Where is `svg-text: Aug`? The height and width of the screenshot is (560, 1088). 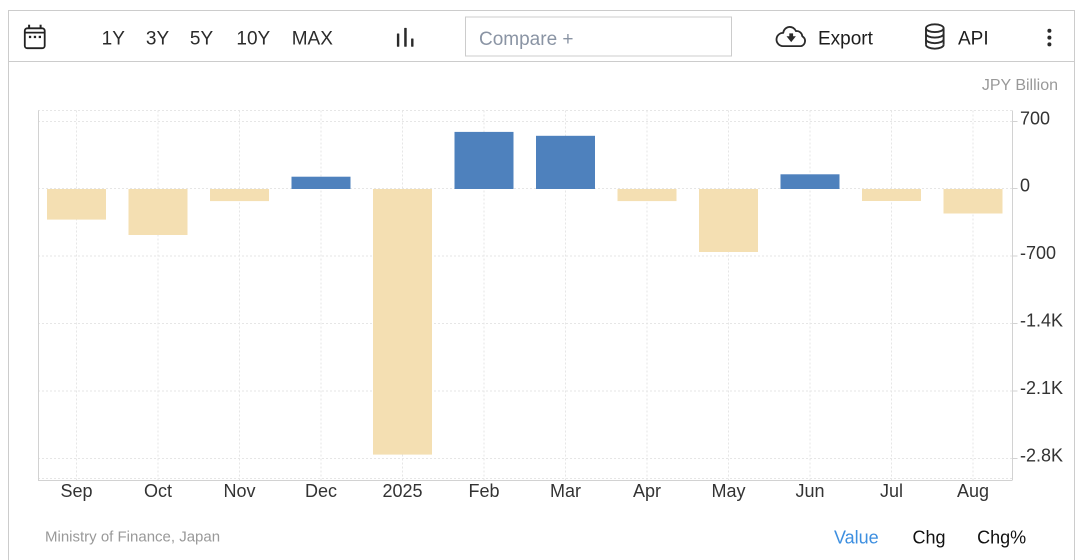
svg-text: Aug is located at coordinates (973, 491).